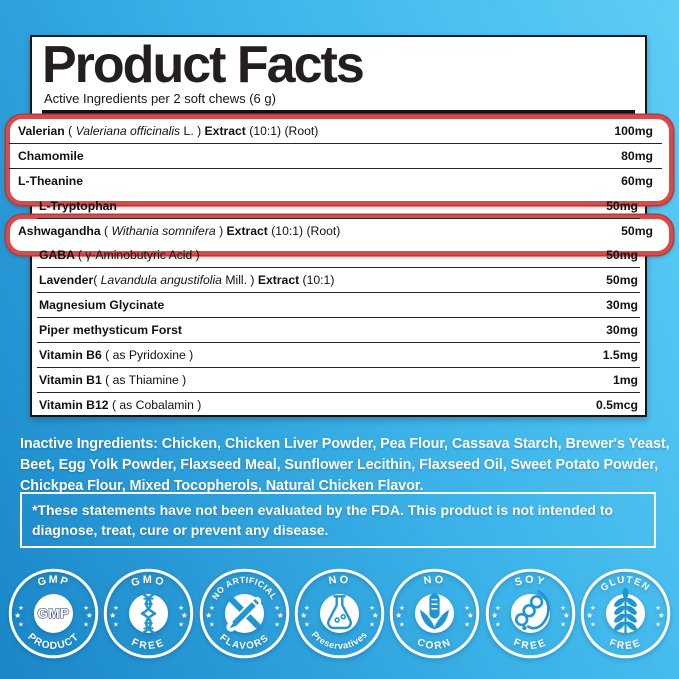 This screenshot has width=679, height=679. I want to click on highlight-outline-ashwagandha, so click(339, 235).